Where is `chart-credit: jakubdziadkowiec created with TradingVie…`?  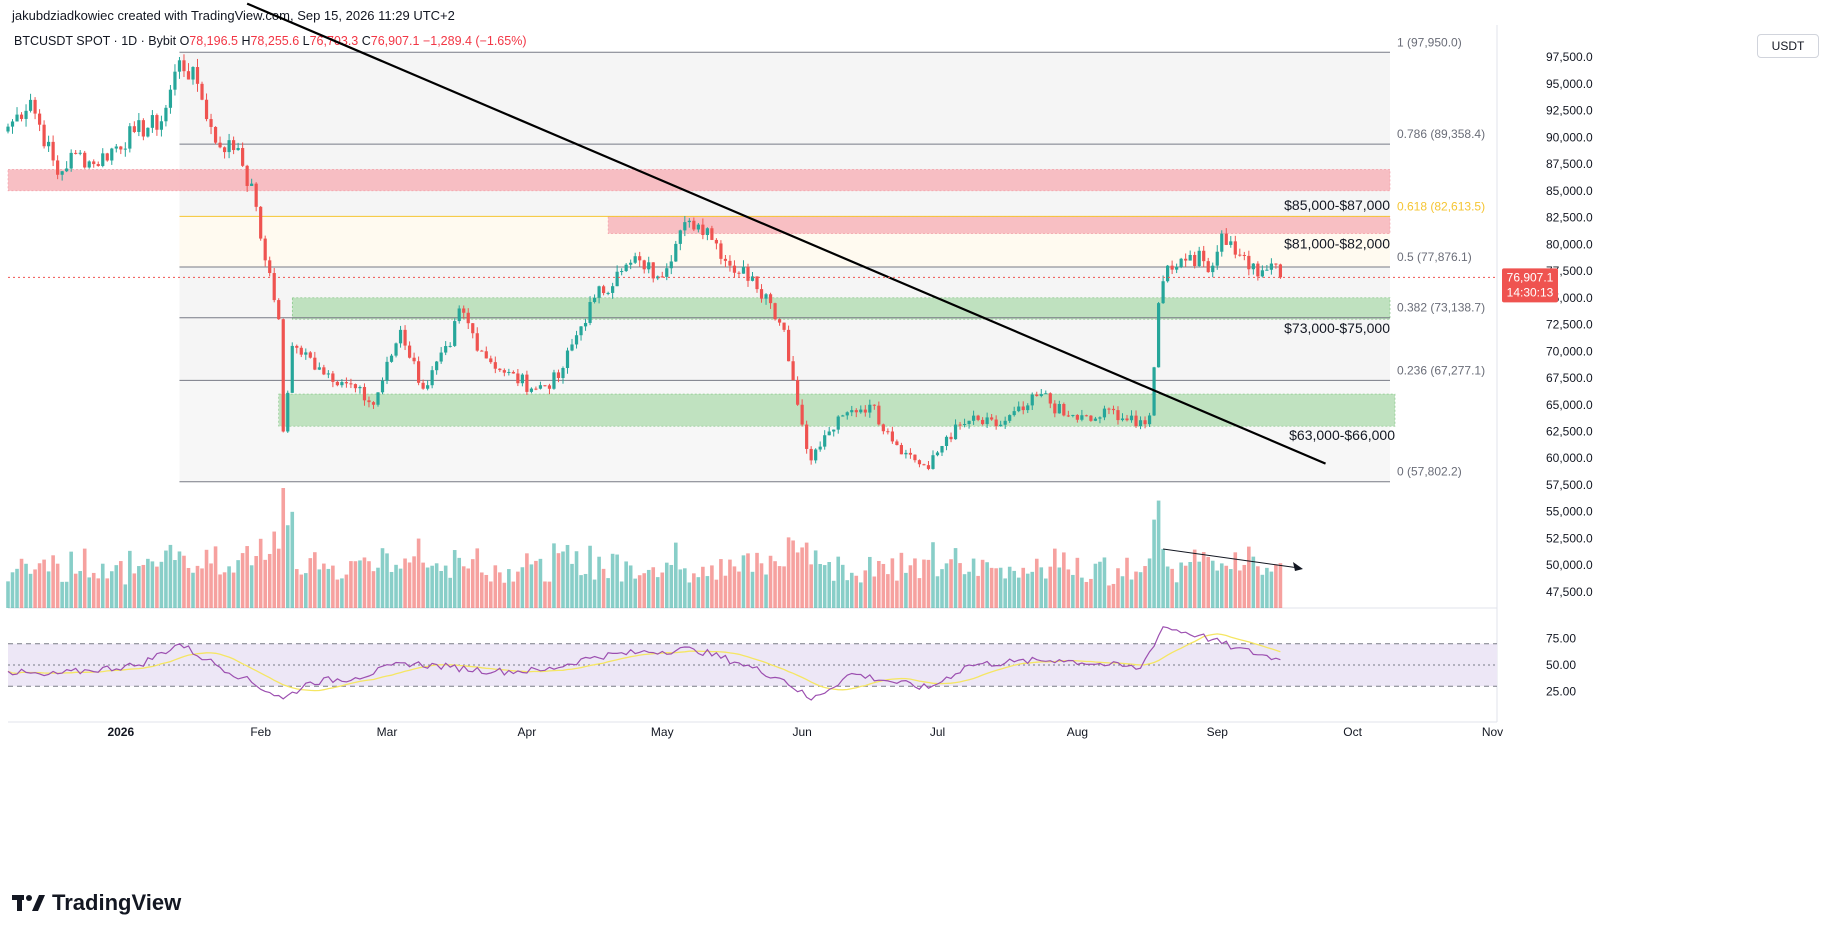 chart-credit: jakubdziadkowiec created with TradingVie… is located at coordinates (233, 15).